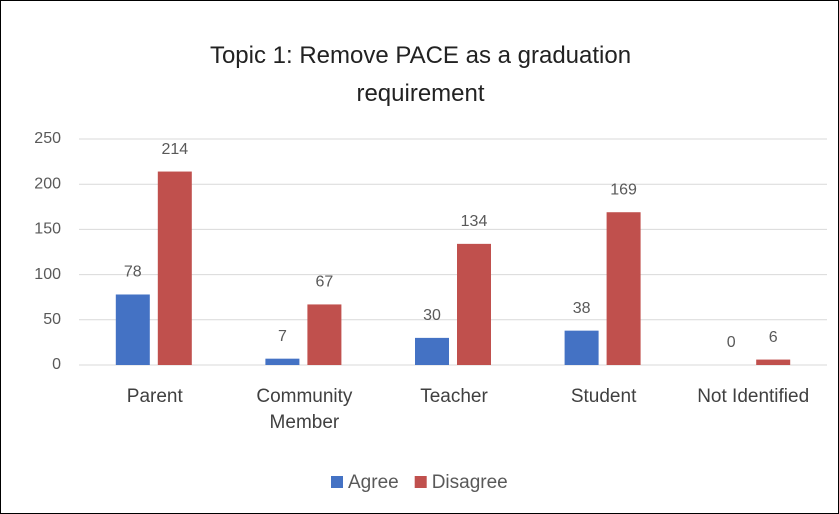 The image size is (839, 514). I want to click on data-label: 67, so click(325, 282).